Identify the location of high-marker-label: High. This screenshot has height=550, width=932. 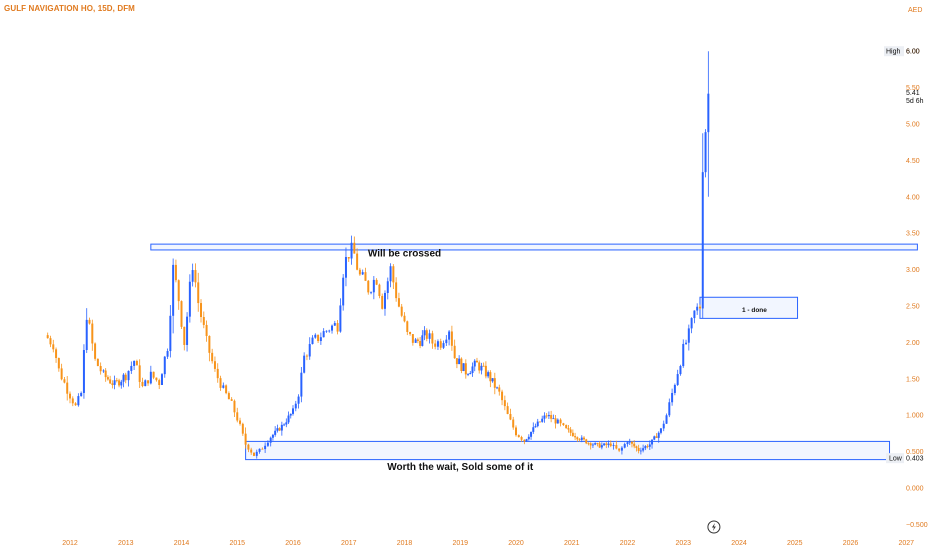
(893, 52).